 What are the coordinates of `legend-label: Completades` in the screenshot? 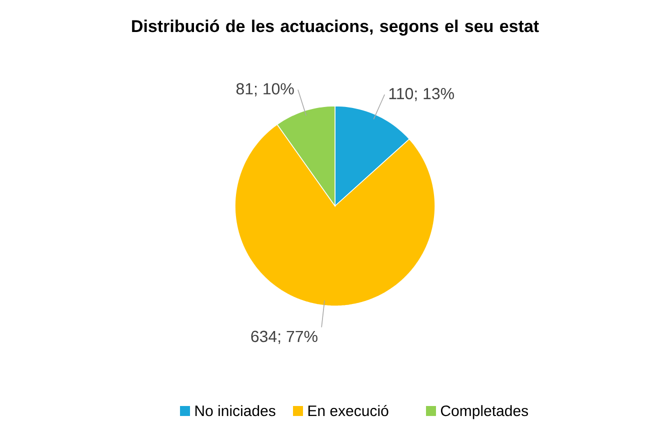 It's located at (484, 412).